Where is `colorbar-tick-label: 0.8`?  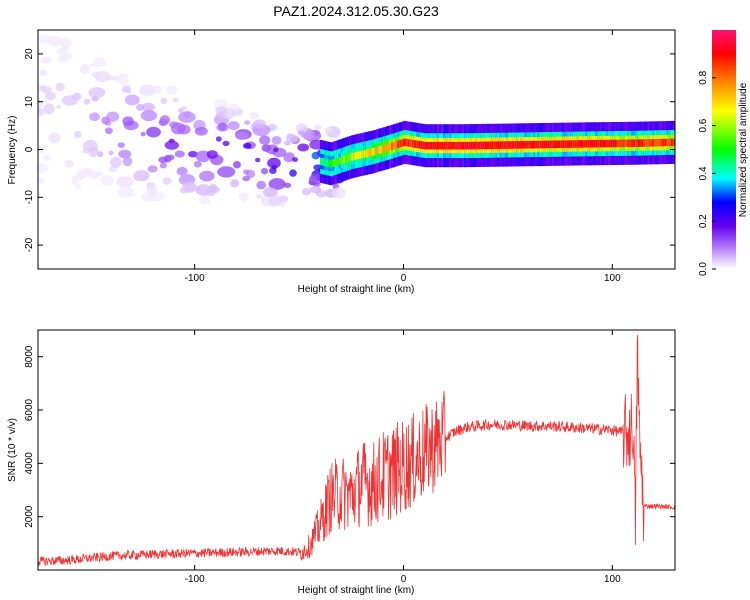
colorbar-tick-label: 0.8 is located at coordinates (703, 77).